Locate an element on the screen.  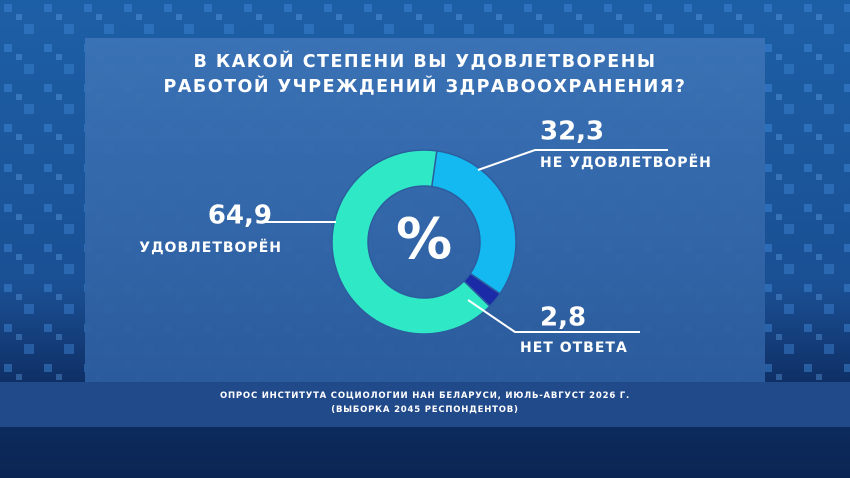
value-label: 32,3 is located at coordinates (572, 132).